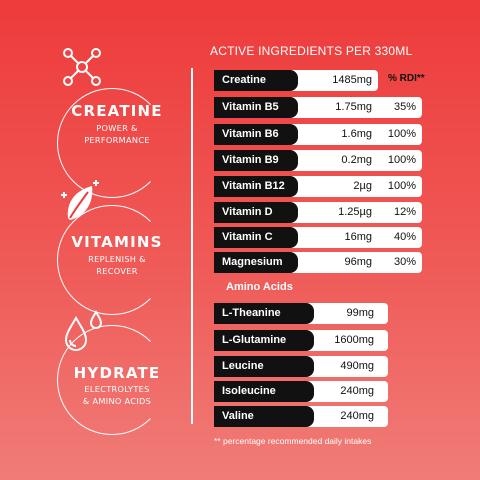 The image size is (480, 480). I want to click on leaf-icon, so click(80, 203).